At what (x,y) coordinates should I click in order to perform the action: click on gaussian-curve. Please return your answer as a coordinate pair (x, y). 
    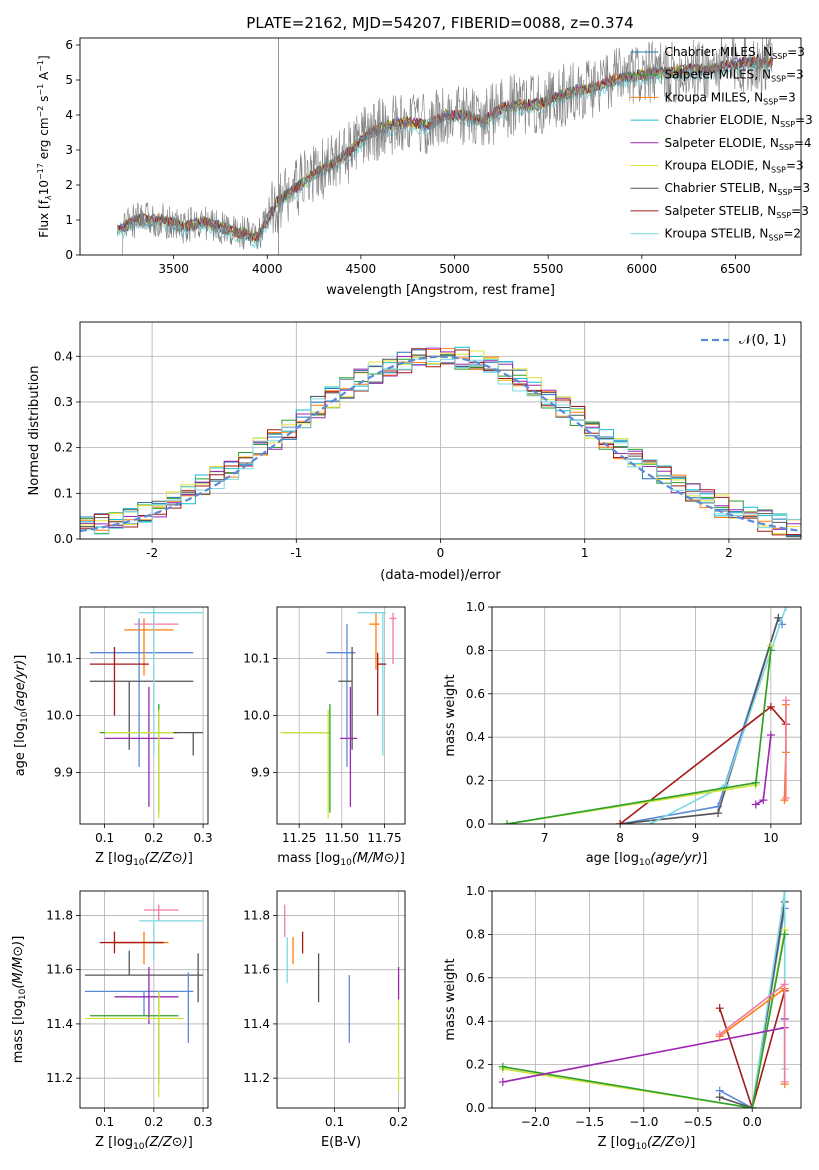
    Looking at the image, I should click on (440, 444).